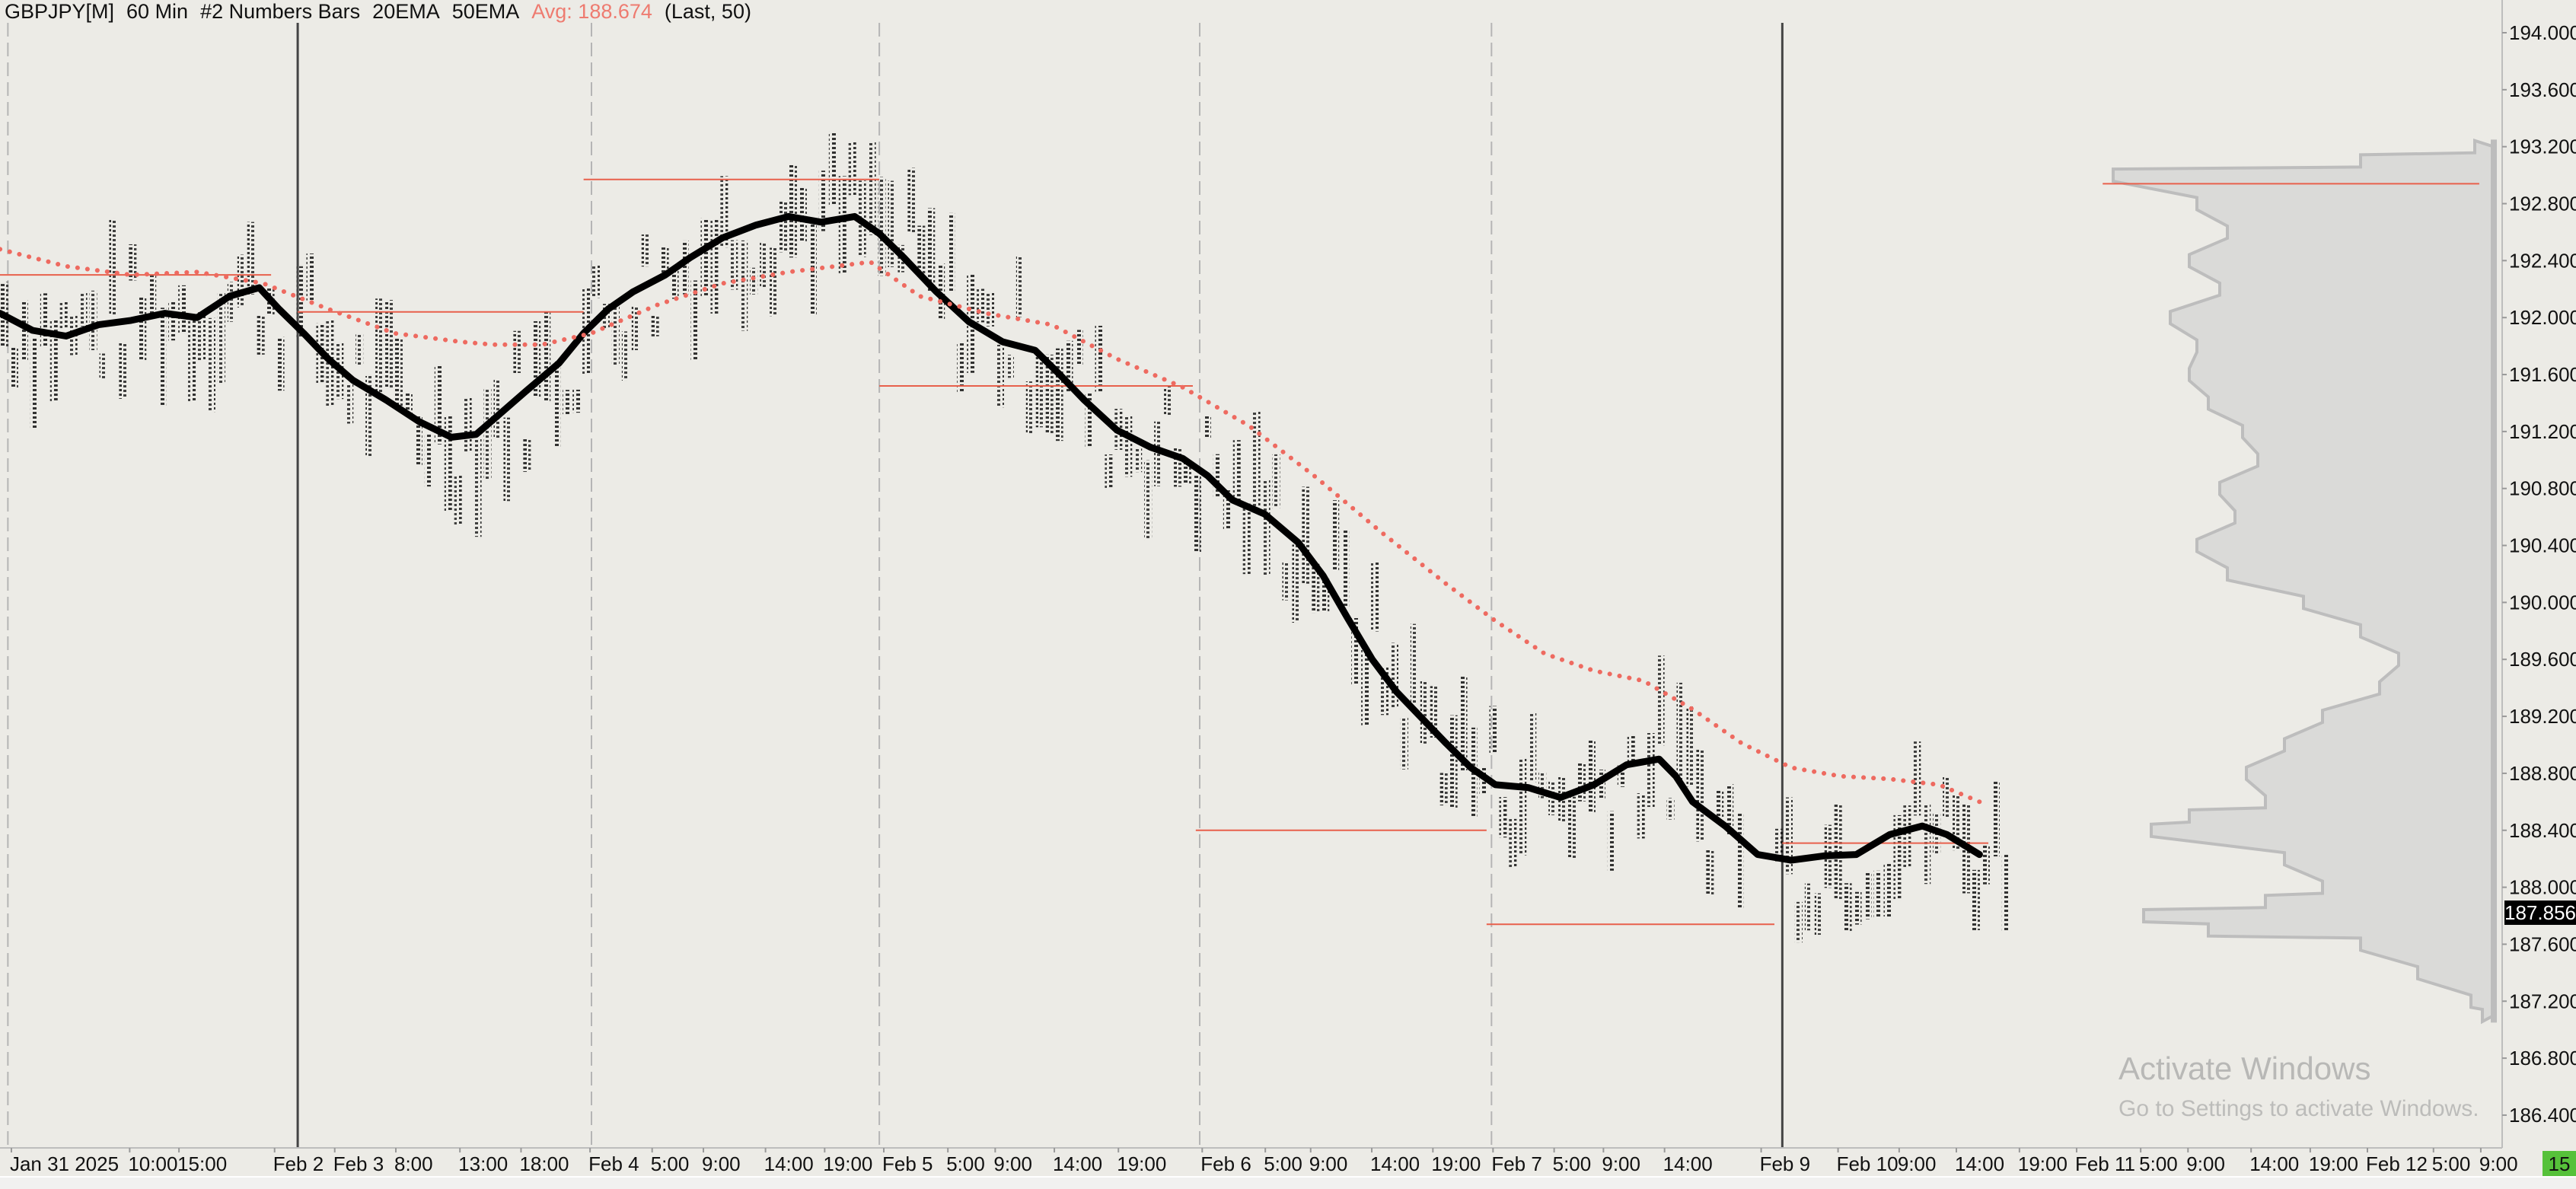 The image size is (2576, 1189). Describe the element at coordinates (2543, 545) in the screenshot. I see `price-tick-label: 190.400` at that location.